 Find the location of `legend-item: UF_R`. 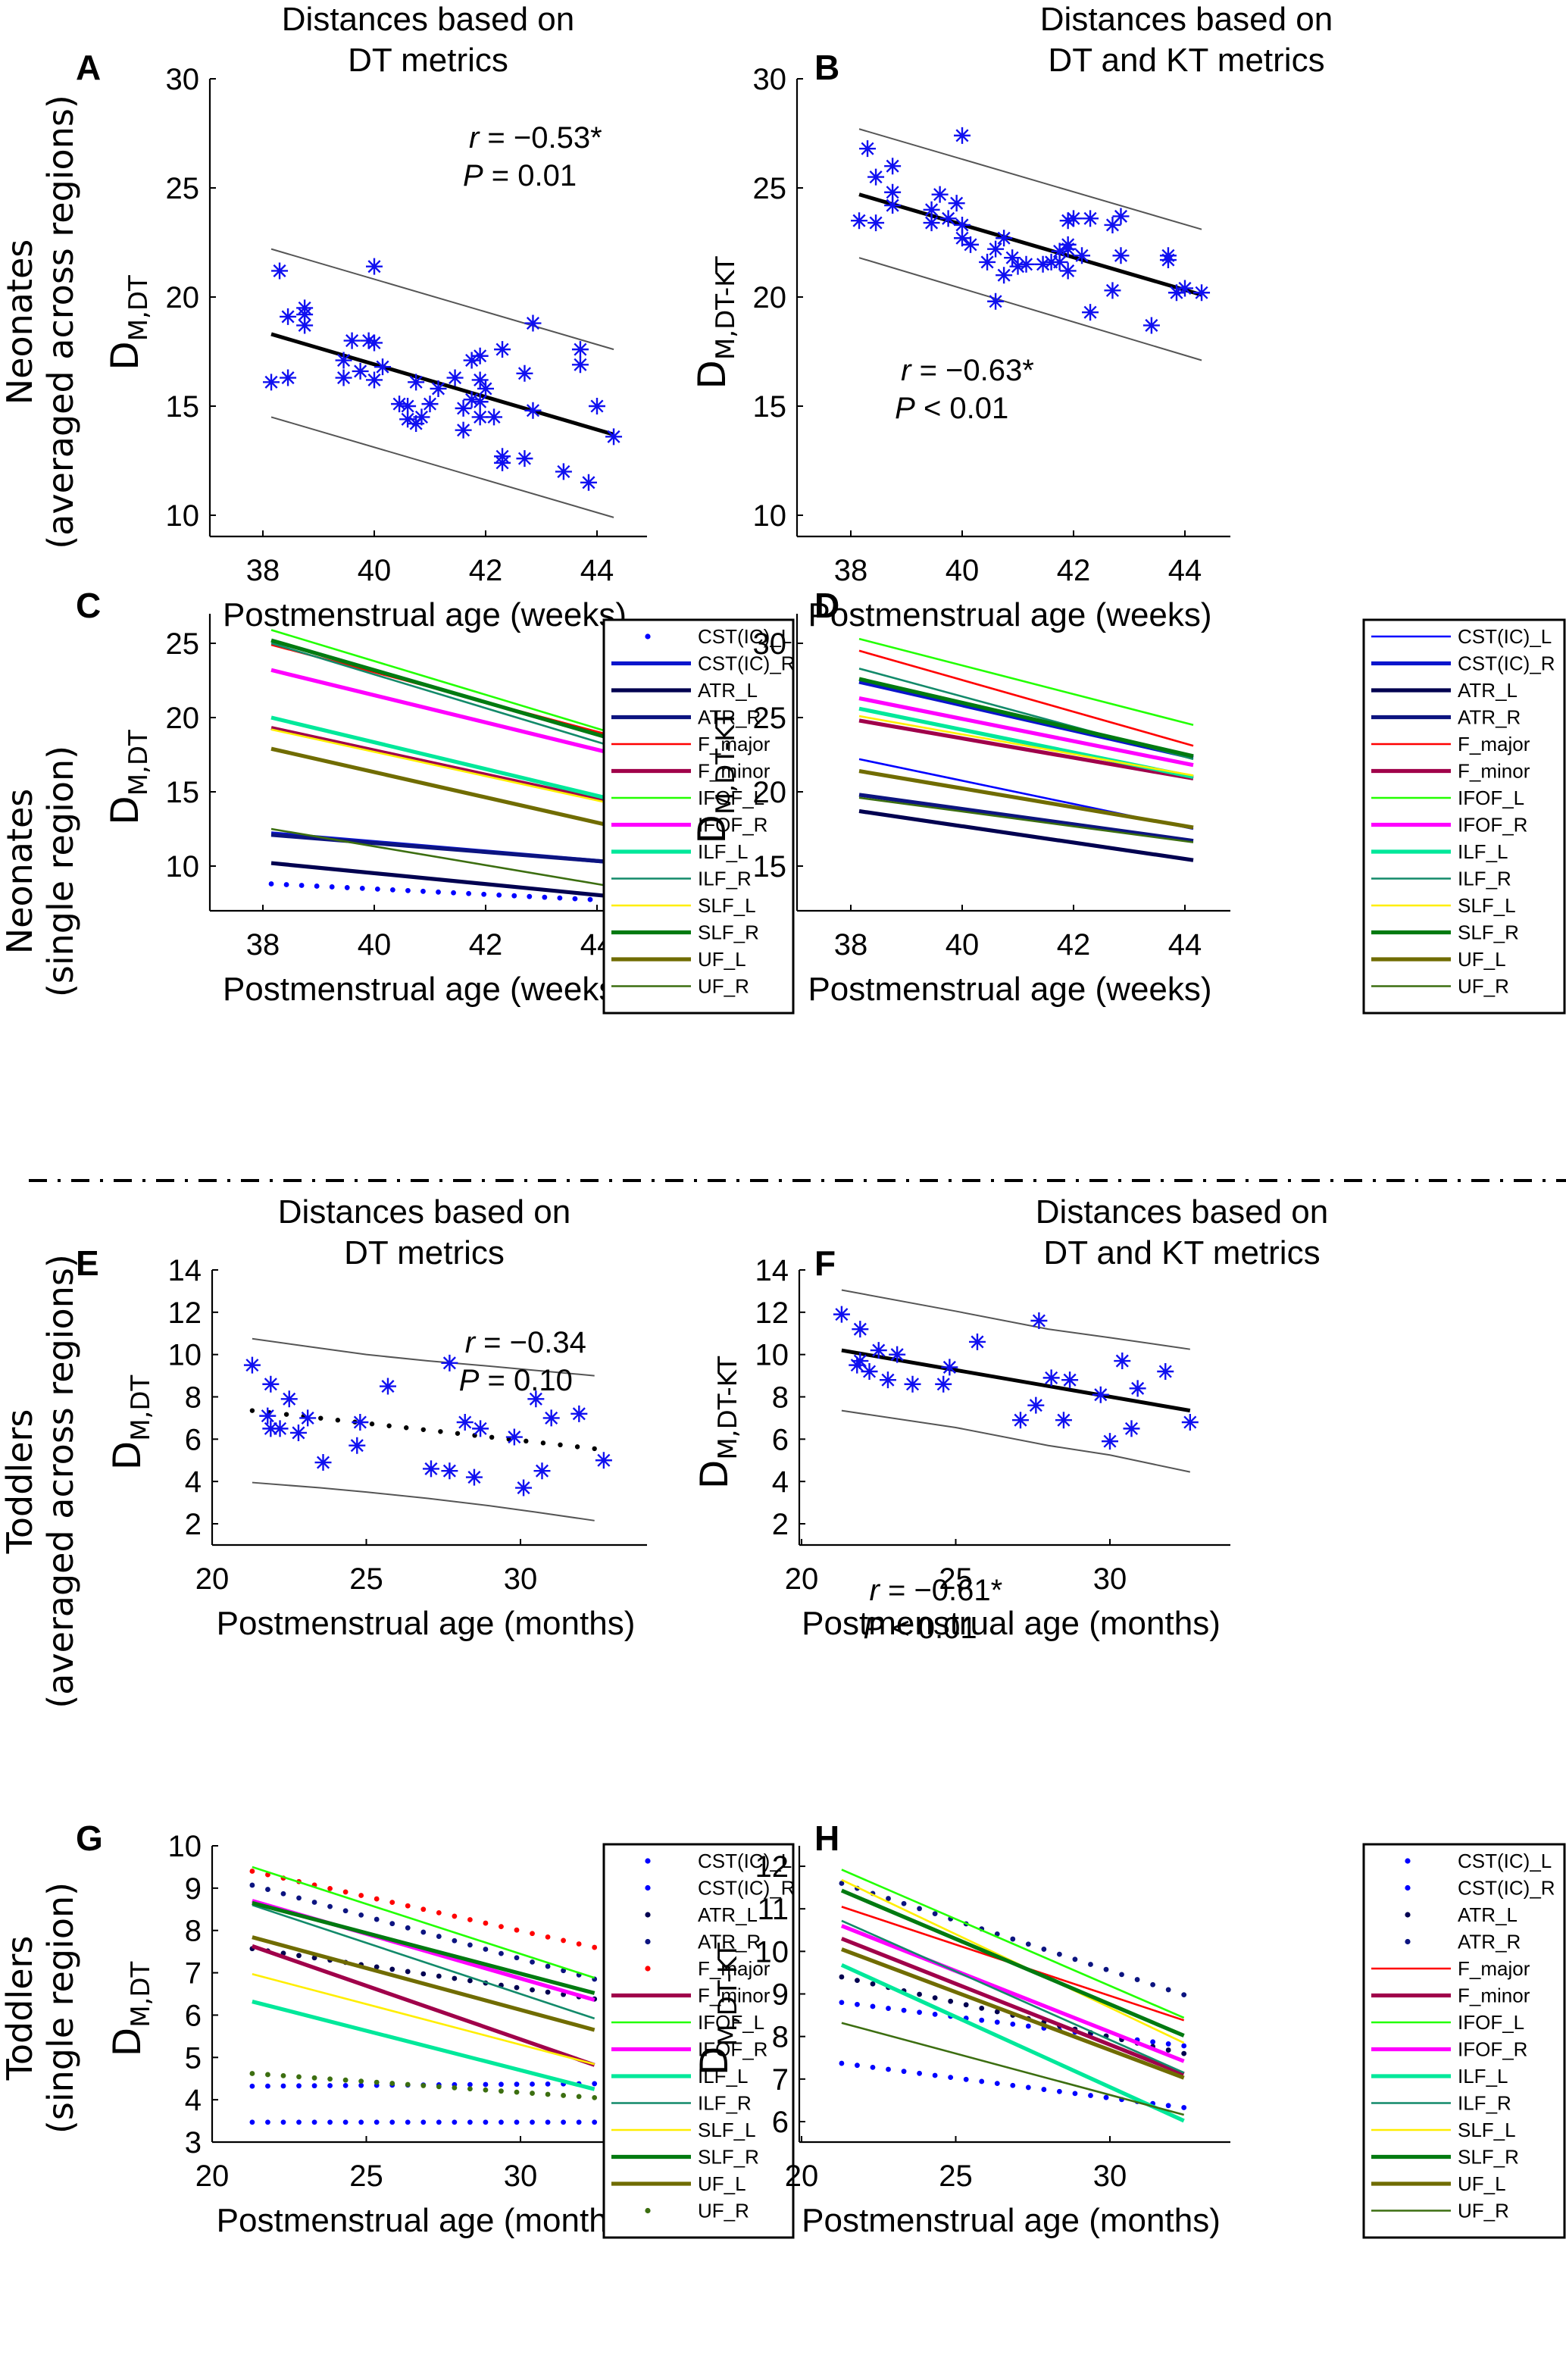

legend-item: UF_R is located at coordinates (1440, 2211).